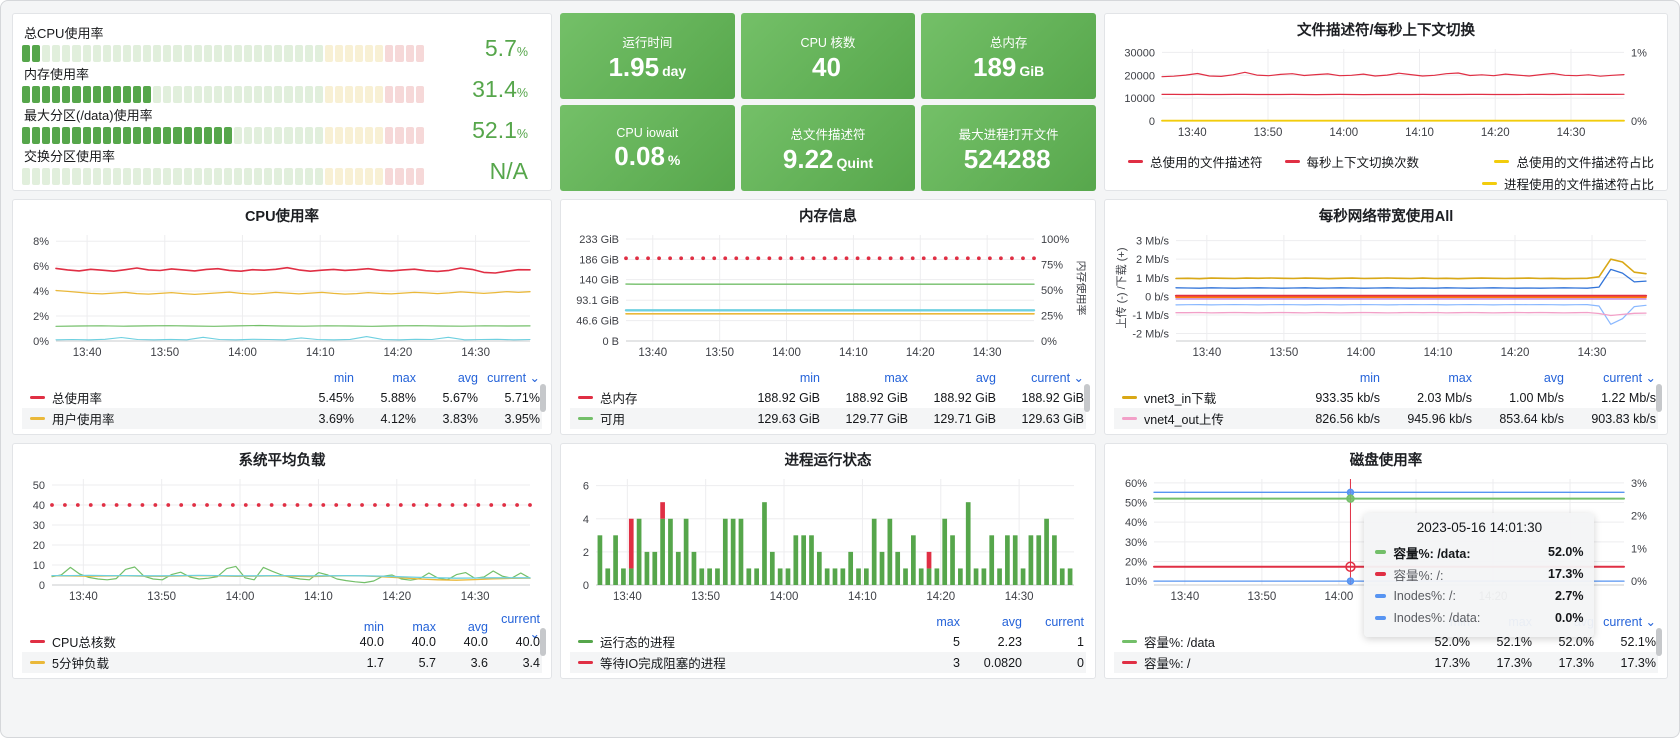  What do you see at coordinates (282, 461) in the screenshot?
I see `panel-title: 系统平均负载` at bounding box center [282, 461].